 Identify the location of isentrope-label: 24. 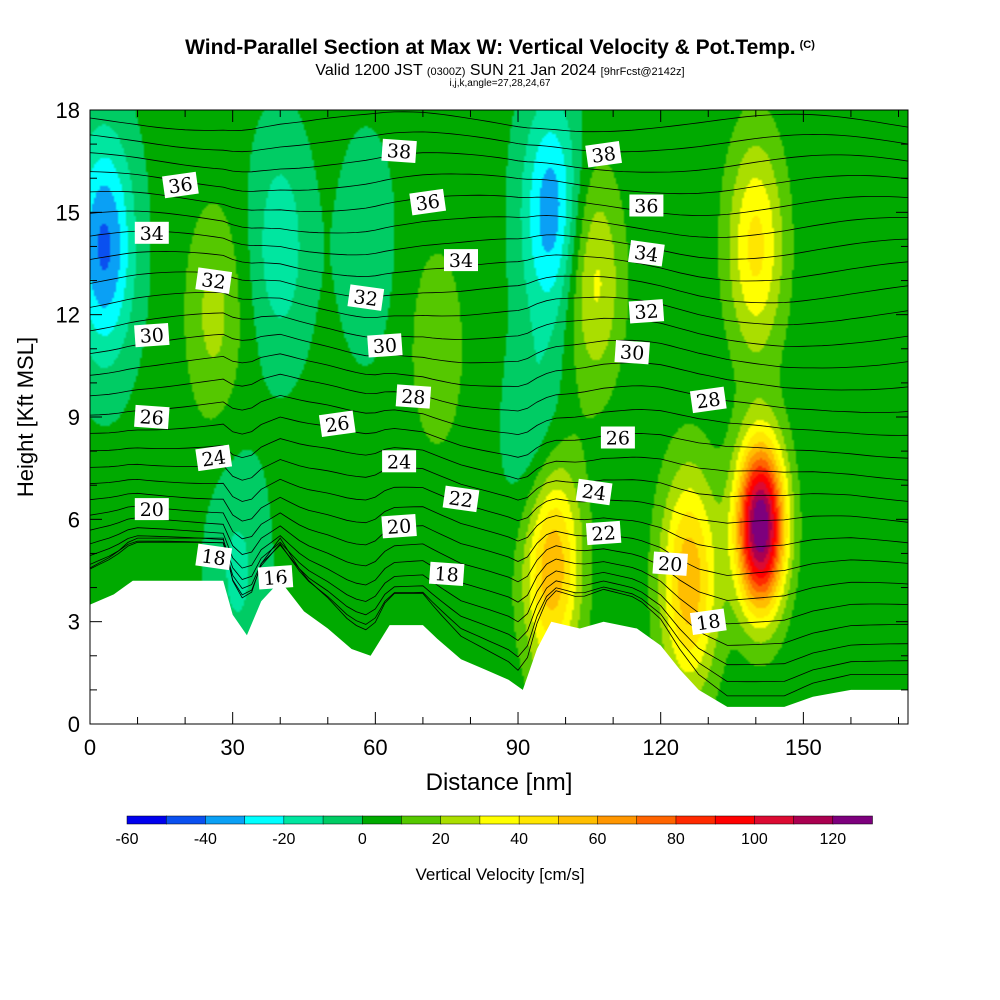
(399, 461).